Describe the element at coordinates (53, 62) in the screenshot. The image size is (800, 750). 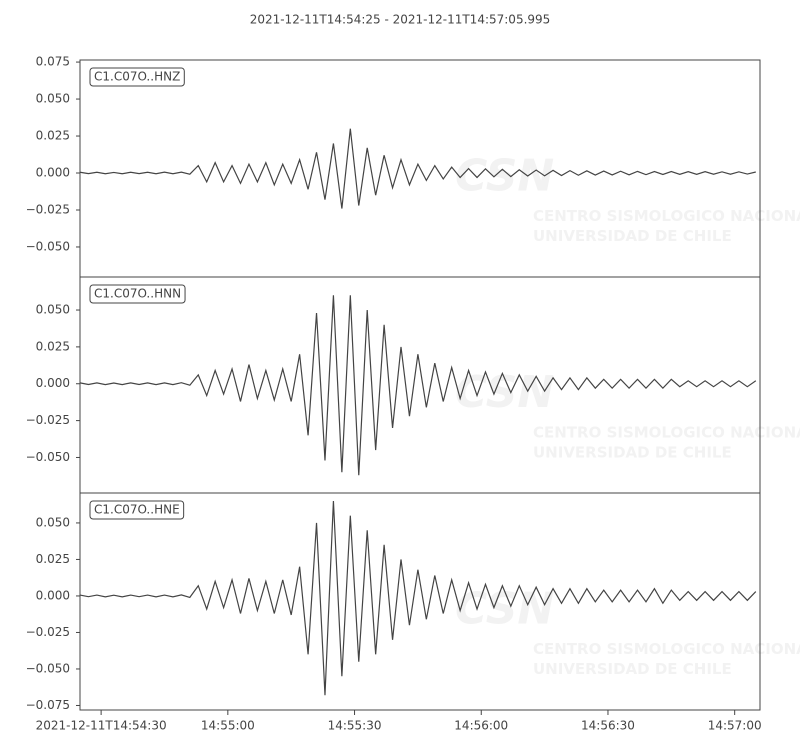
I see `y-tick-label: 0.075` at that location.